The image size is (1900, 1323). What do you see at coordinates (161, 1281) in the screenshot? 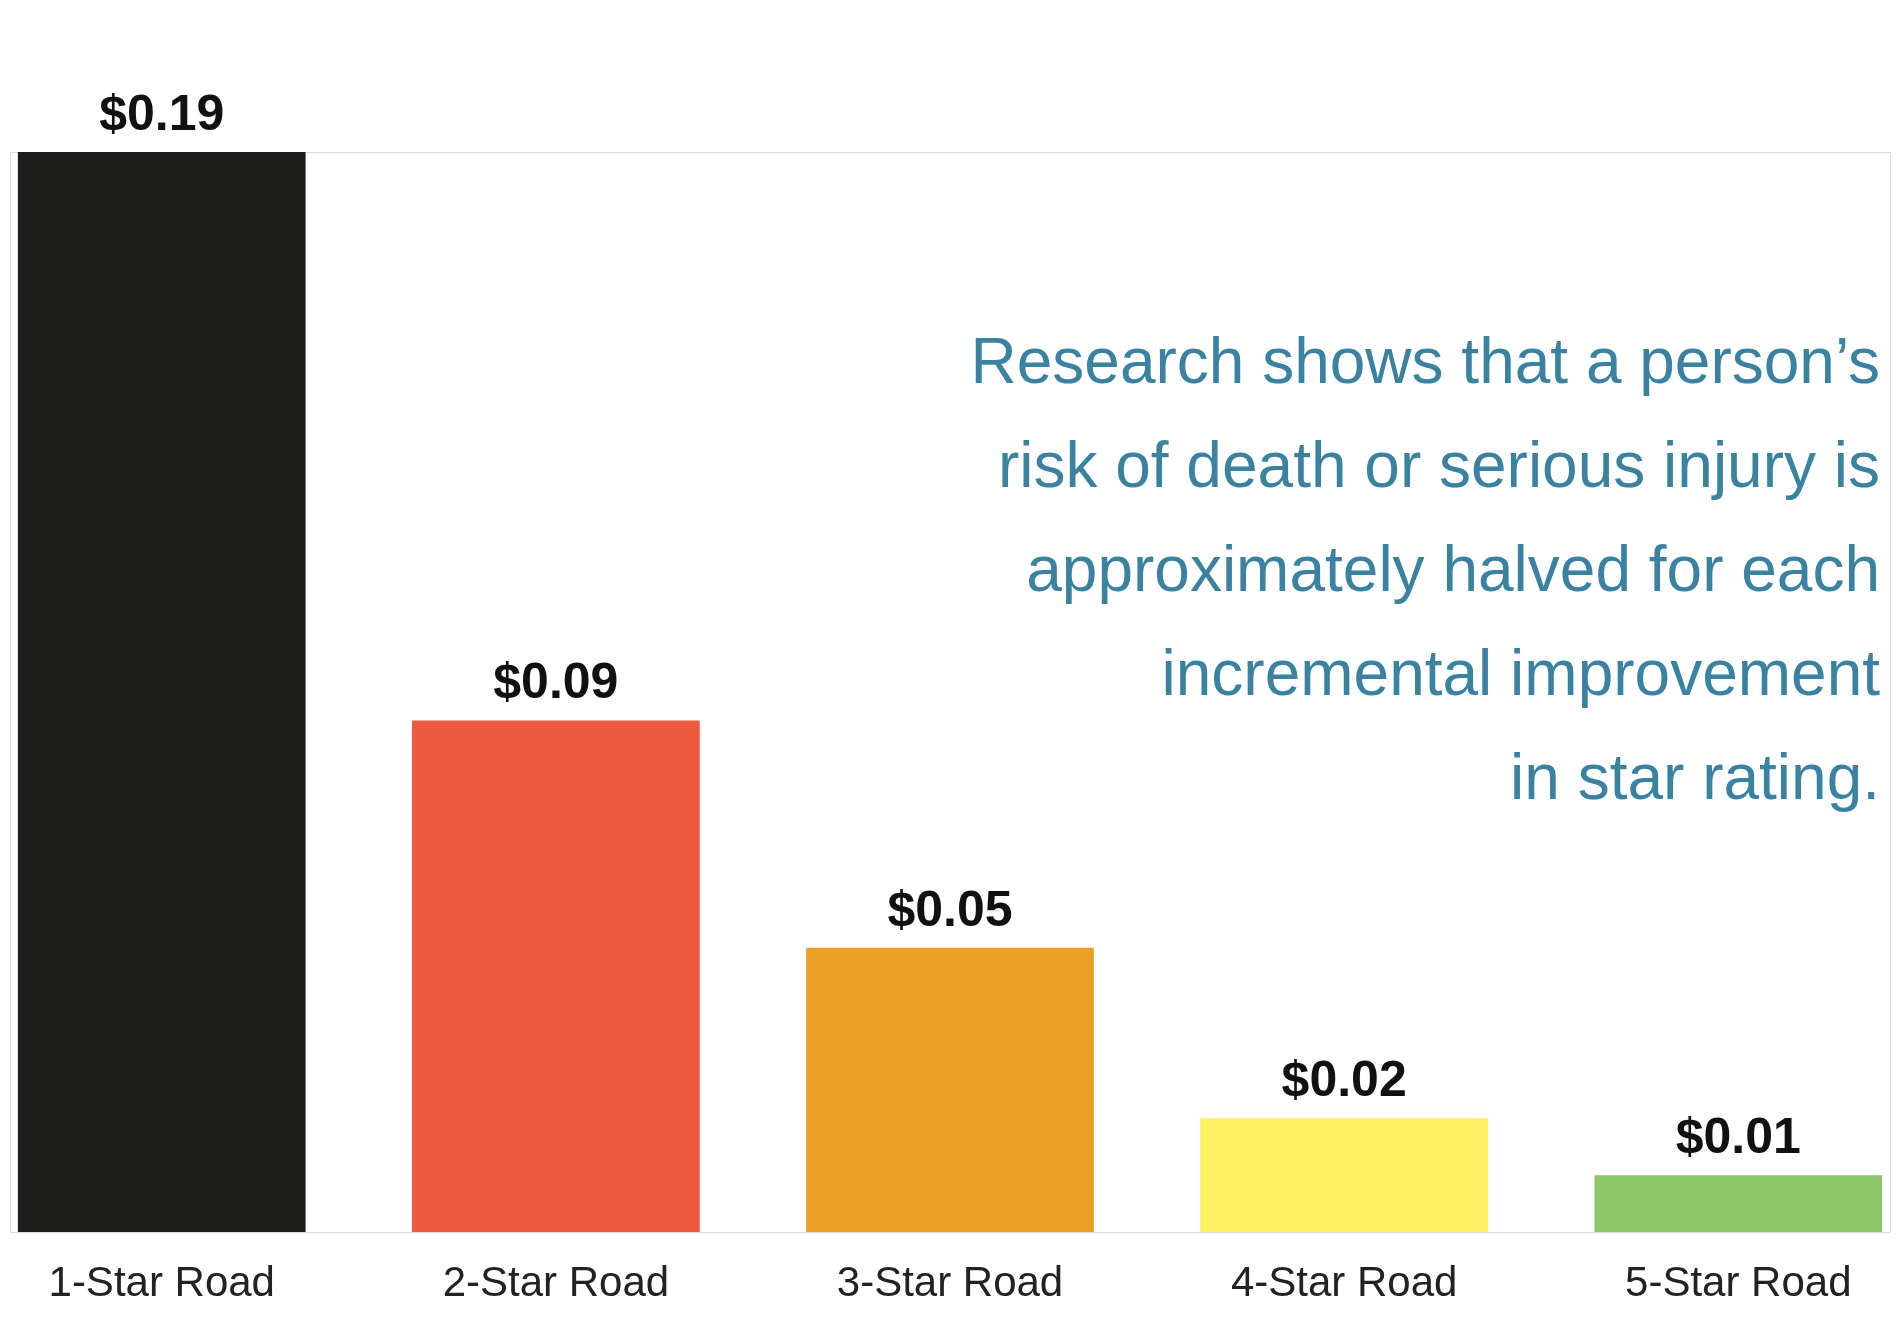
I see `x-tick-label: 1-Star Road` at bounding box center [161, 1281].